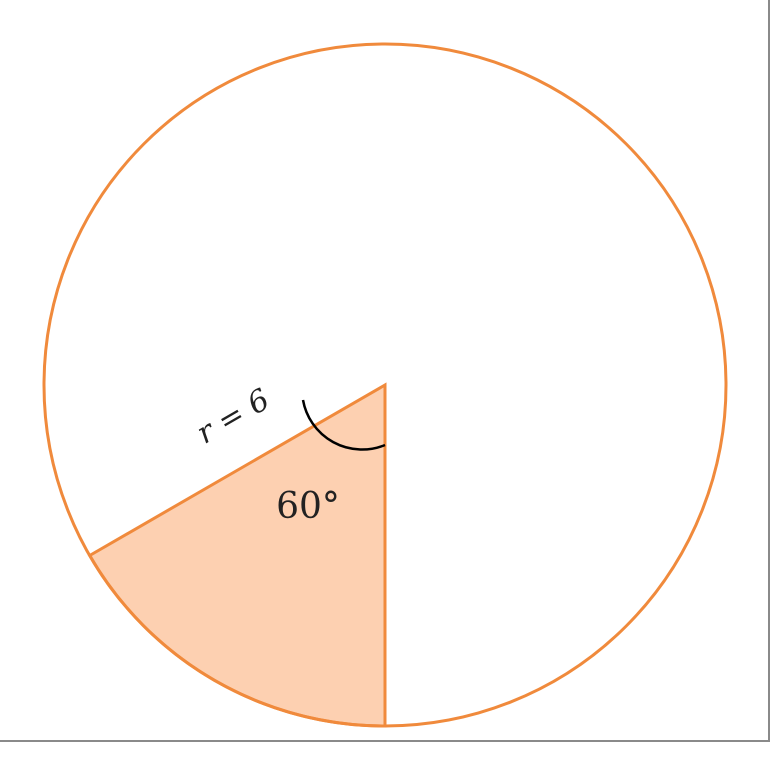 This screenshot has height=770, width=770. Describe the element at coordinates (343, 425) in the screenshot. I see `angle-arc` at that location.